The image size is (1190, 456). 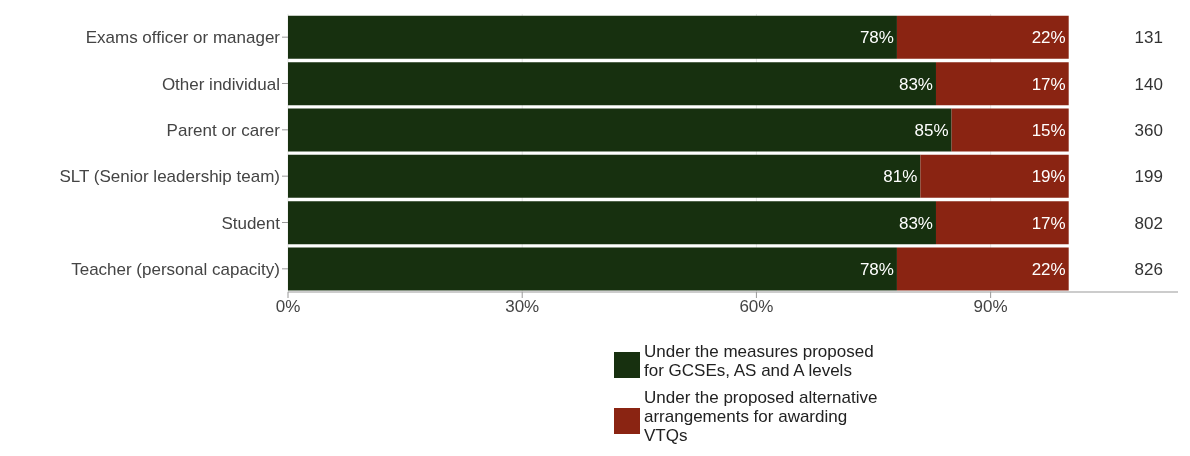 I want to click on data-label: 19%, so click(x=1048, y=177).